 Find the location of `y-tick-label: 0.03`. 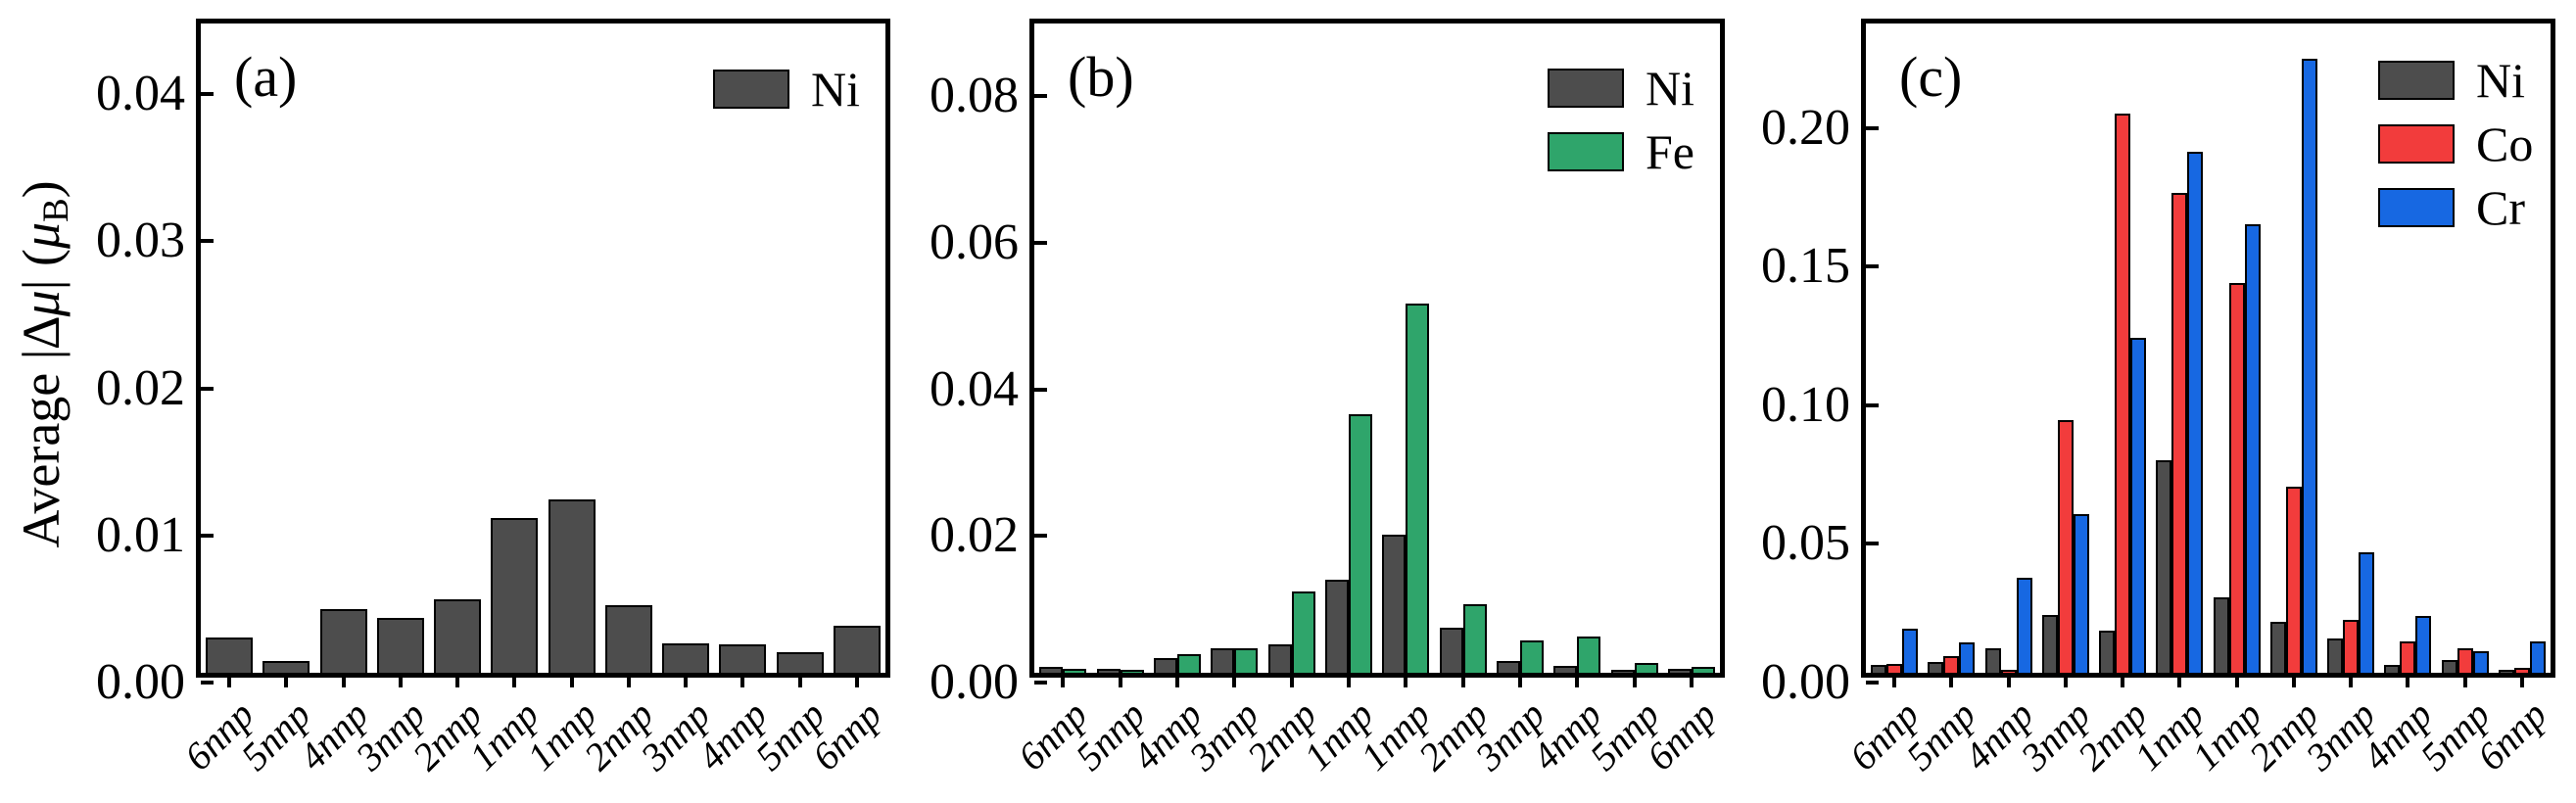

y-tick-label: 0.03 is located at coordinates (140, 241).